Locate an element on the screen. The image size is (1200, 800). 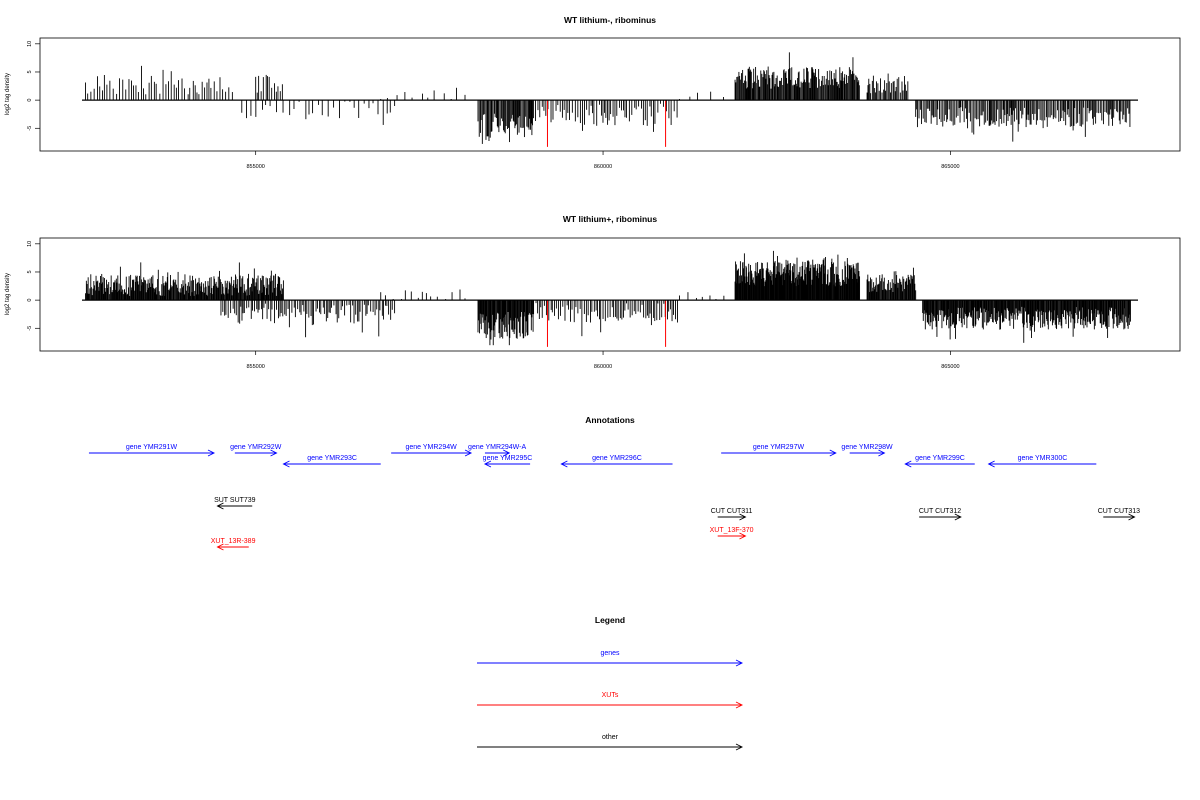
feature-label: gene YMR296C is located at coordinates (617, 458).